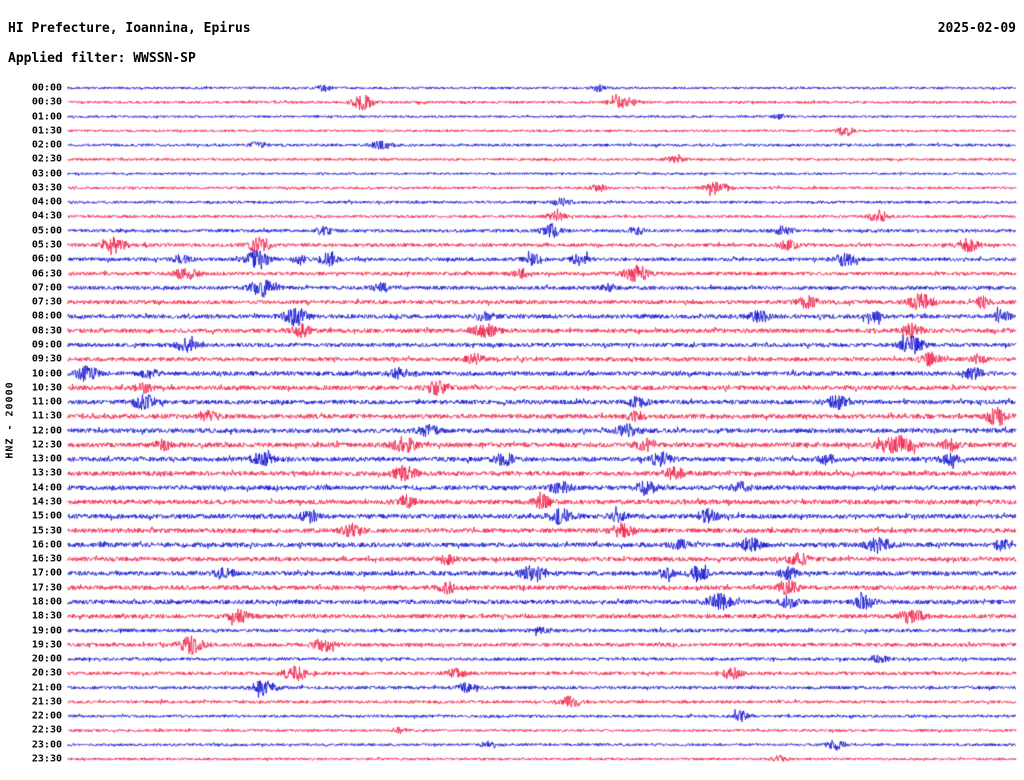 The height and width of the screenshot is (780, 1024). What do you see at coordinates (46, 530) in the screenshot?
I see `trace-time-label: 15:30` at bounding box center [46, 530].